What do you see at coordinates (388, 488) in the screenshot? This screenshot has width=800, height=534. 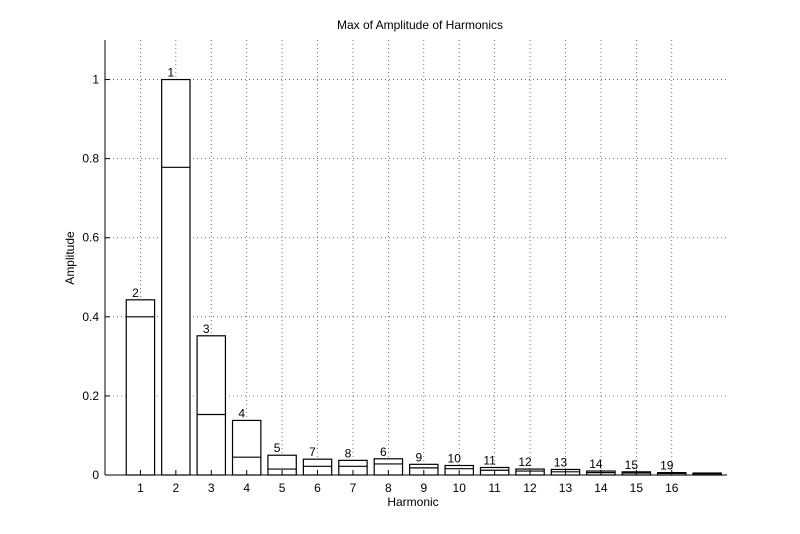 I see `x-tick-label: 8` at bounding box center [388, 488].